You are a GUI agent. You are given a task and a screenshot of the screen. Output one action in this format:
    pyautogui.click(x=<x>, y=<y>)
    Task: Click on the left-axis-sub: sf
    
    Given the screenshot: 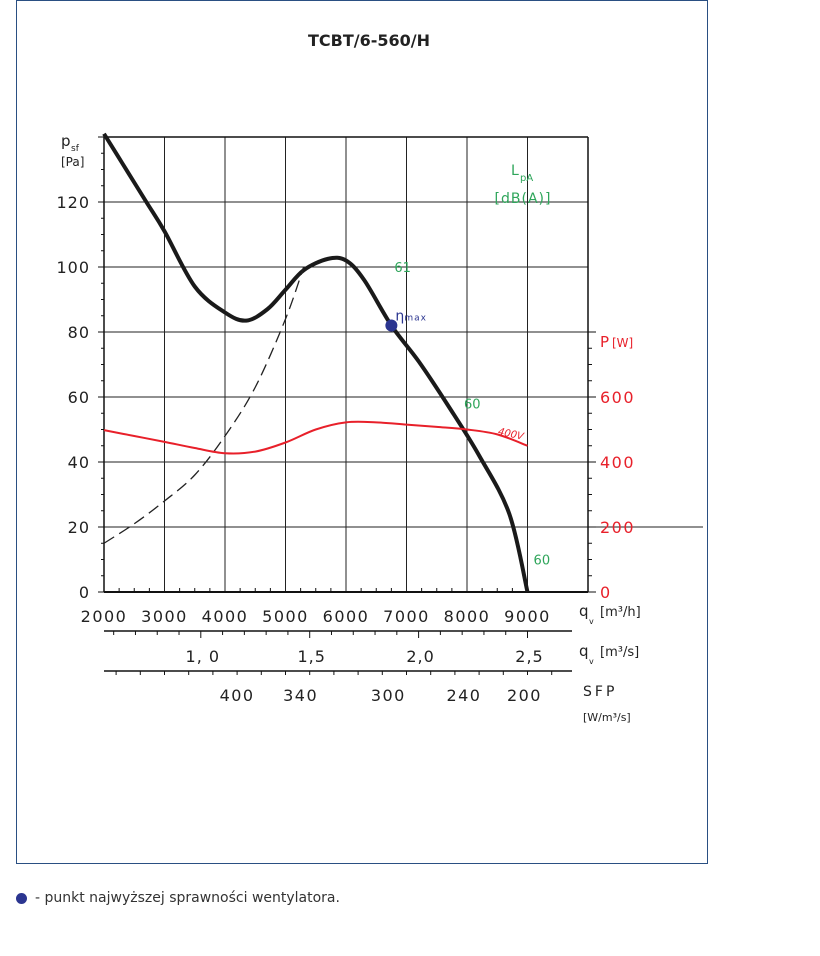 What is the action you would take?
    pyautogui.click(x=75, y=149)
    